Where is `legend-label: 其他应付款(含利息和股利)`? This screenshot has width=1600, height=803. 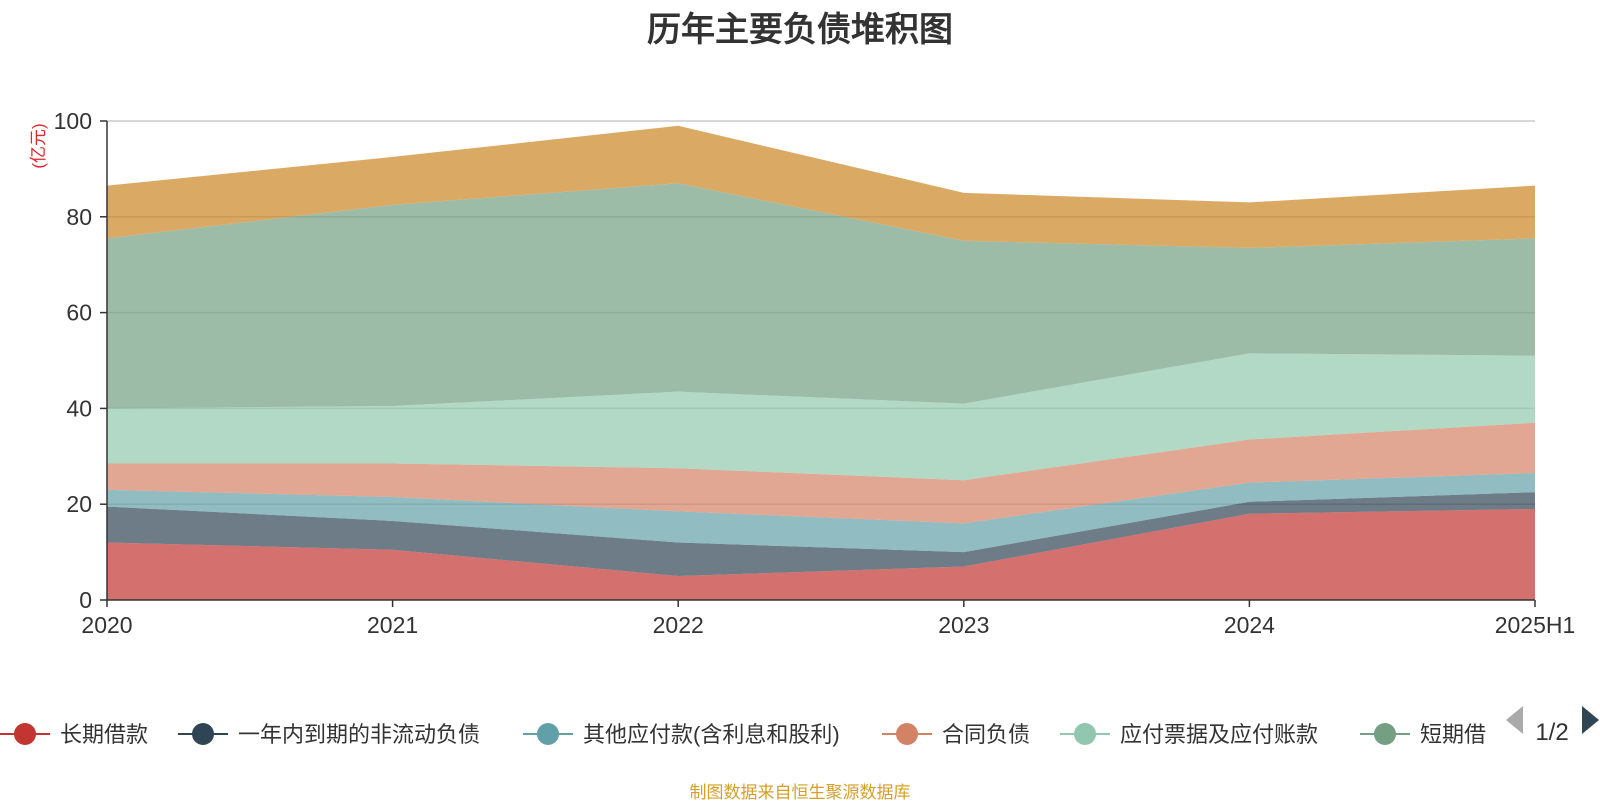
legend-label: 其他应付款(含利息和股利) is located at coordinates (711, 734).